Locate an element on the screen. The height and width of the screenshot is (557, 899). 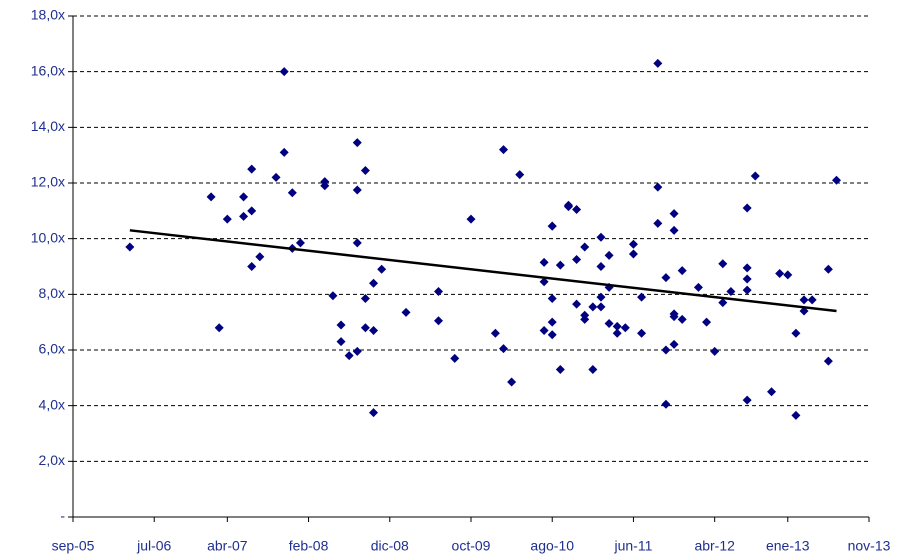
x-tick-label: ene-13 is located at coordinates (788, 546).